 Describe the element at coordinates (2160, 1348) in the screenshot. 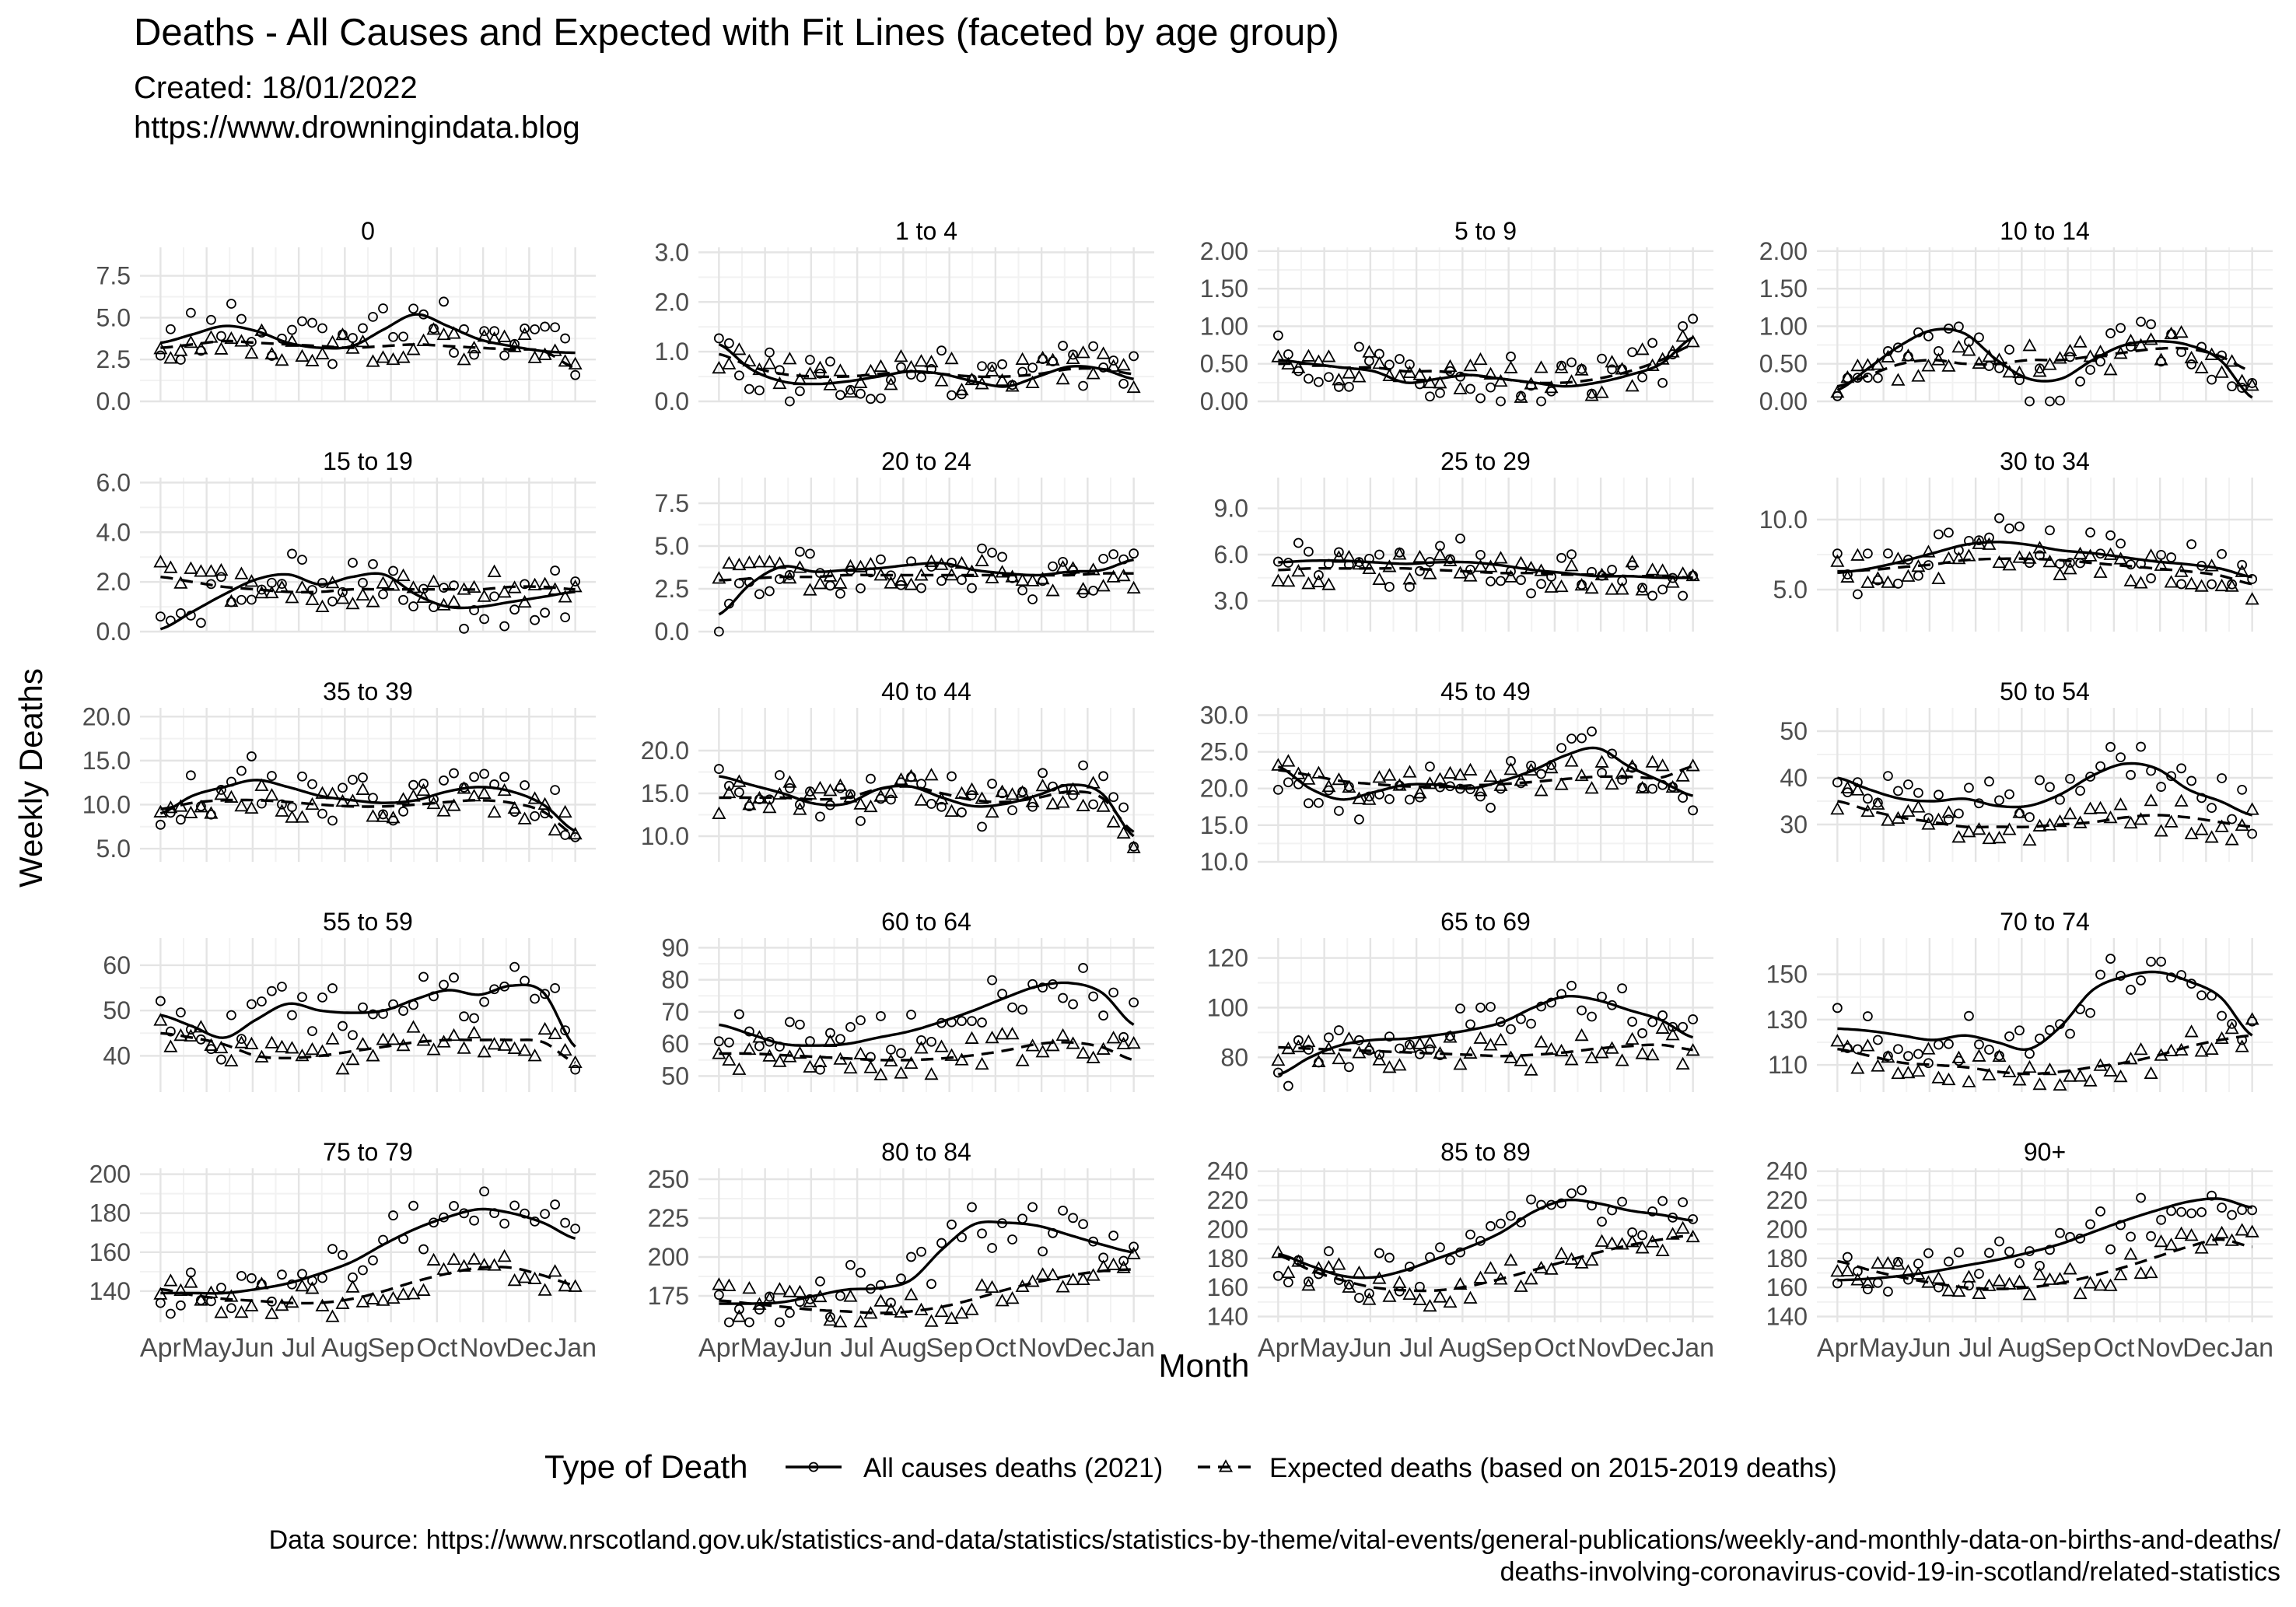

I see `x-tick-label: Nov` at that location.